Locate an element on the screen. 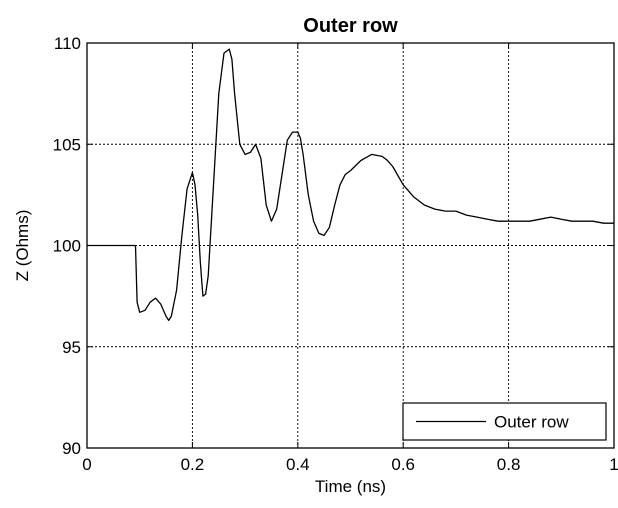 The height and width of the screenshot is (508, 618). y-tick-label: 90 is located at coordinates (71, 448).